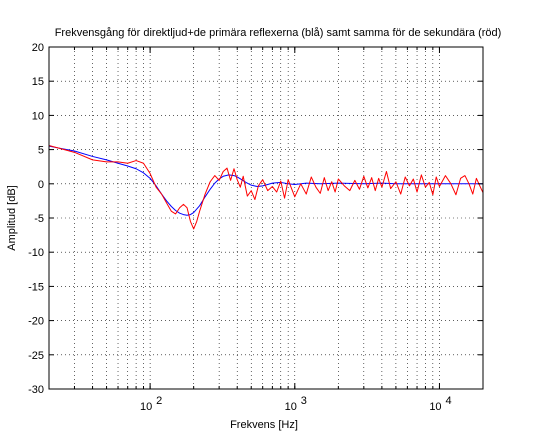 This screenshot has width=556, height=432. Describe the element at coordinates (304, 401) in the screenshot. I see `x-tick-exponent: 3` at that location.